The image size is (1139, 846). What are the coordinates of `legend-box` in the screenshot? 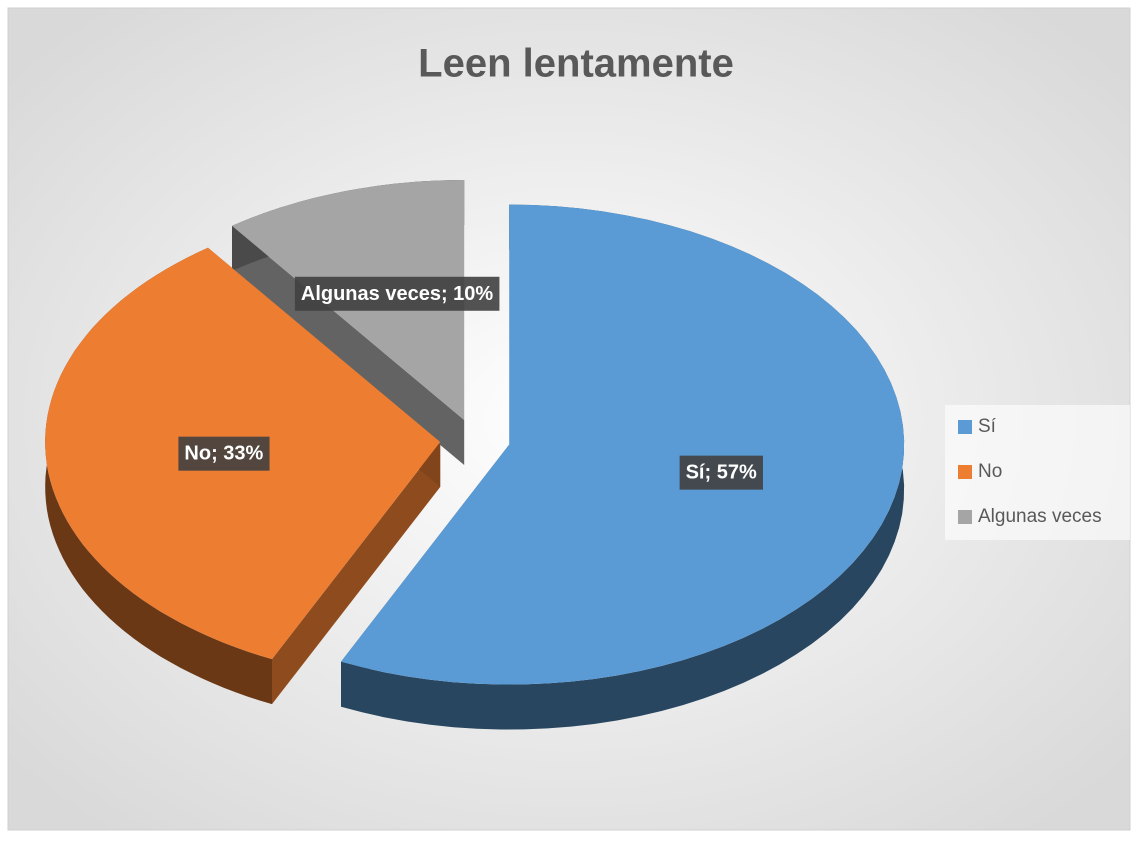 It's located at (1037, 472).